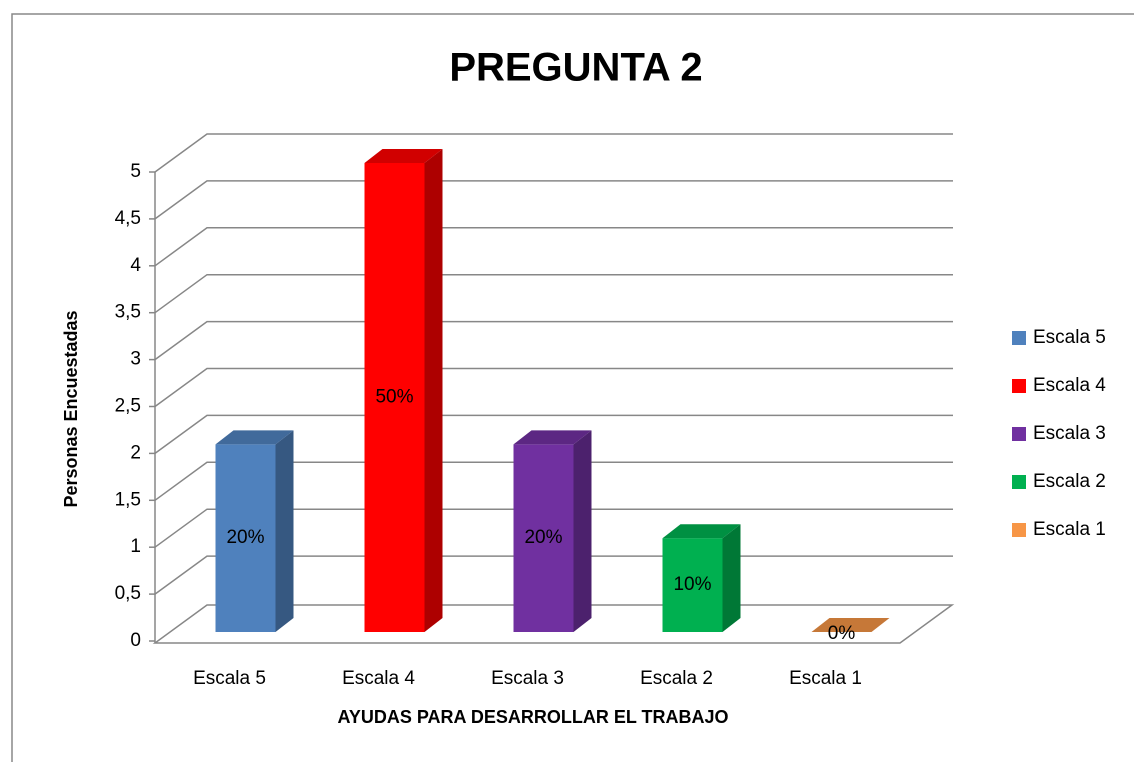 The height and width of the screenshot is (767, 1134). I want to click on y-tick-label: 0,5, so click(128, 593).